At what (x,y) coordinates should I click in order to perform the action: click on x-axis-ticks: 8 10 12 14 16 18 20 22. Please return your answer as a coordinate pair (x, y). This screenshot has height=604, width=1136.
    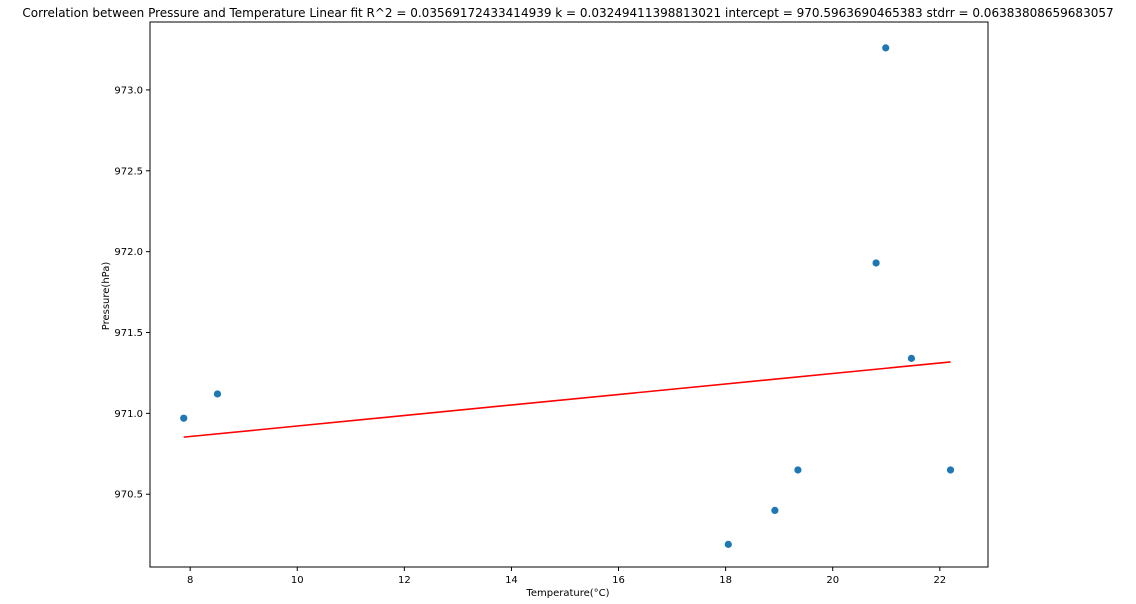
    Looking at the image, I should click on (566, 576).